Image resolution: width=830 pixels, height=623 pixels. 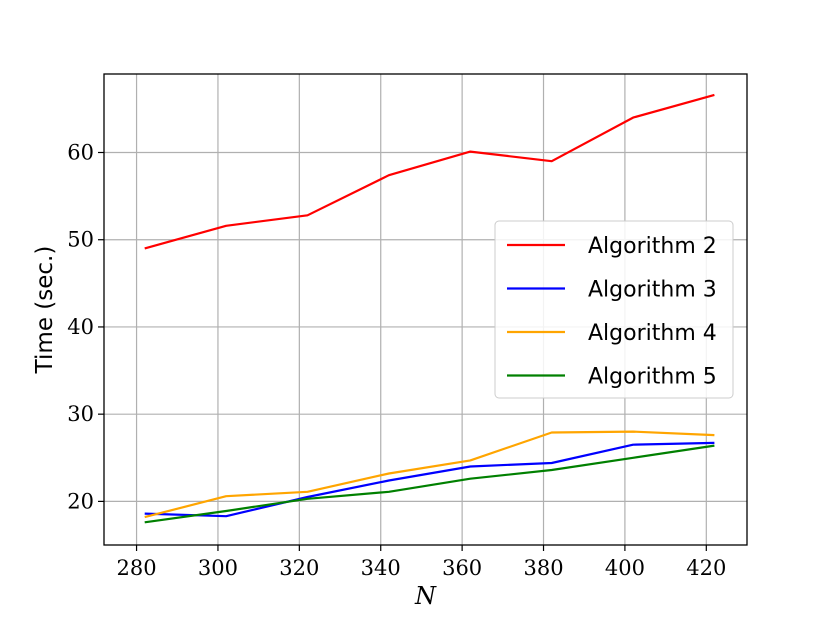 I want to click on y-tick-label: 60, so click(x=80, y=153).